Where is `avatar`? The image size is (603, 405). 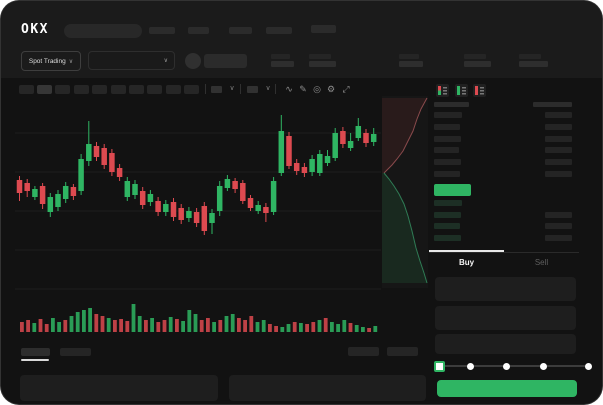
avatar is located at coordinates (193, 61).